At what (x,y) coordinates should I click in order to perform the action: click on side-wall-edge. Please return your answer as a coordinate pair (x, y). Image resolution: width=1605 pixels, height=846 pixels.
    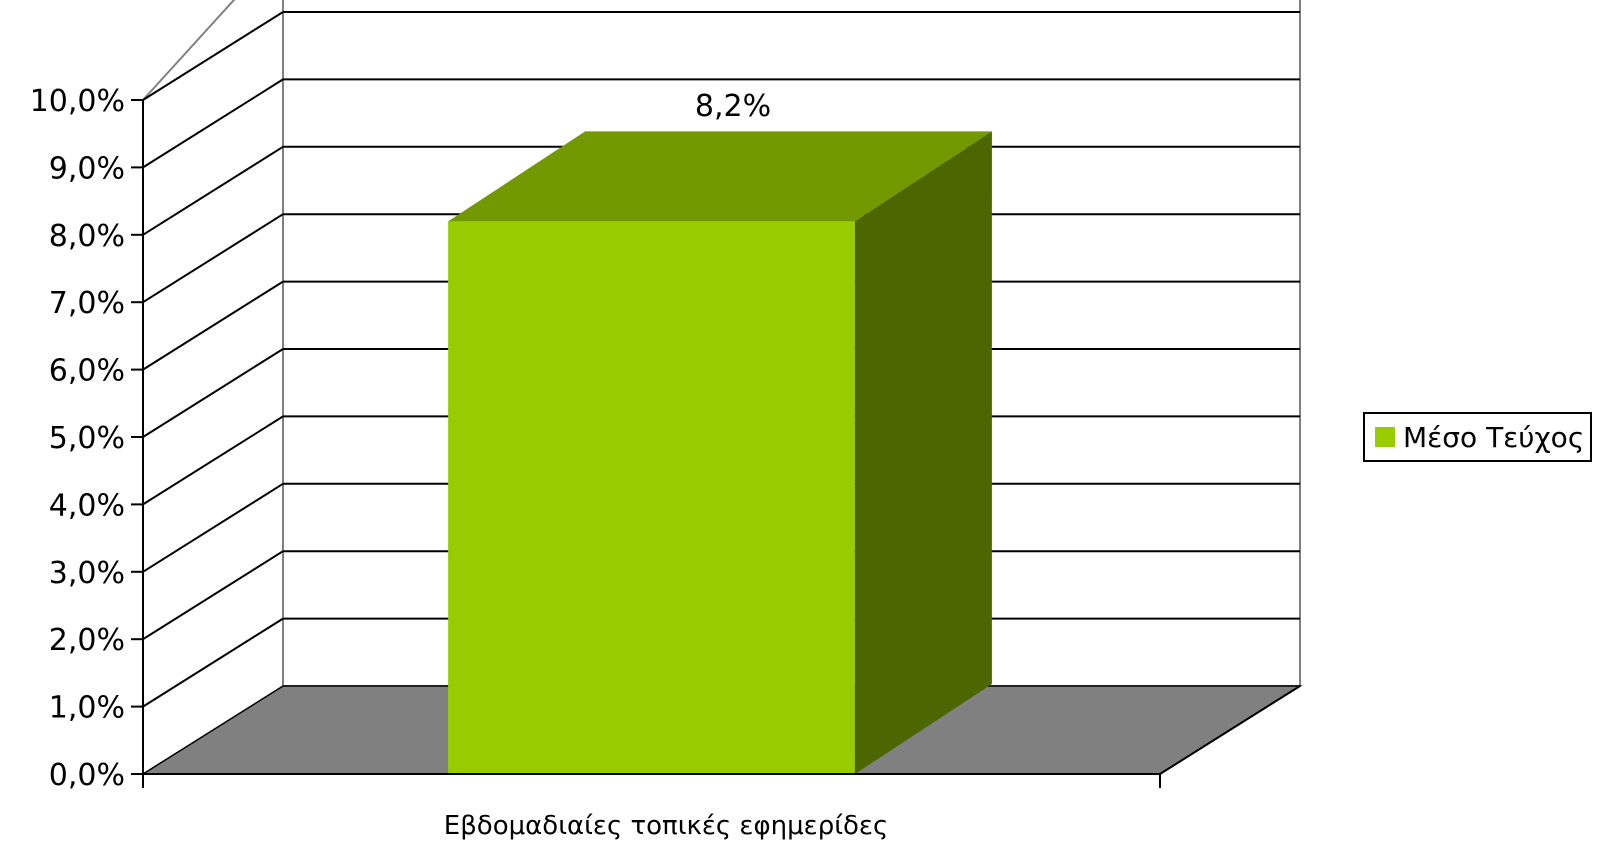
    Looking at the image, I should click on (189, 50).